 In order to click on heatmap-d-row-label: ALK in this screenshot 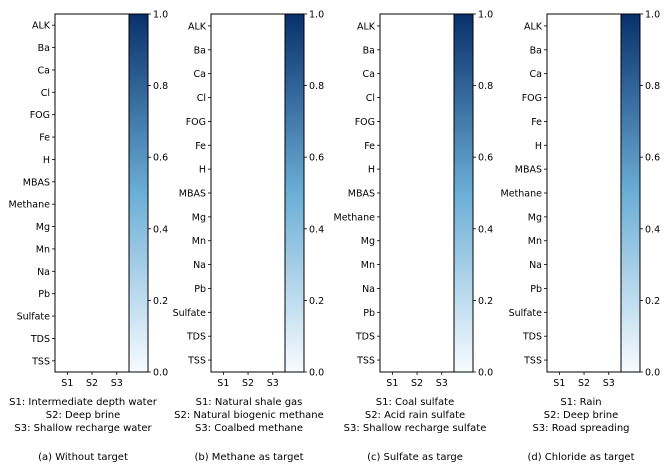, I will do `click(533, 26)`.